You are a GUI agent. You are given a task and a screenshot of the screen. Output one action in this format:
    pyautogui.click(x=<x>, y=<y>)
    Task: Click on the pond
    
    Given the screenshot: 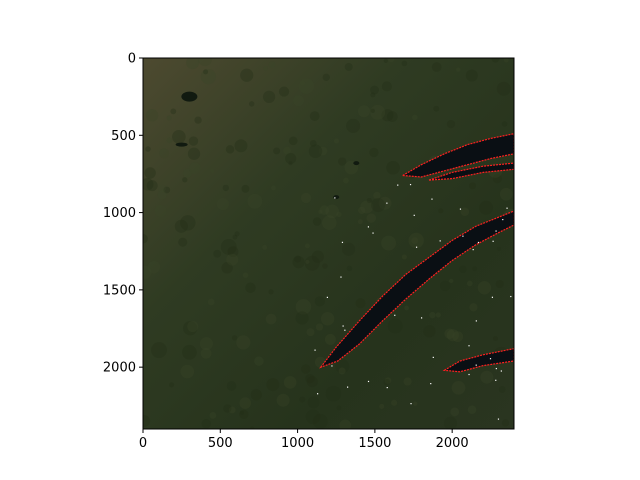 What is the action you would take?
    pyautogui.click(x=336, y=197)
    